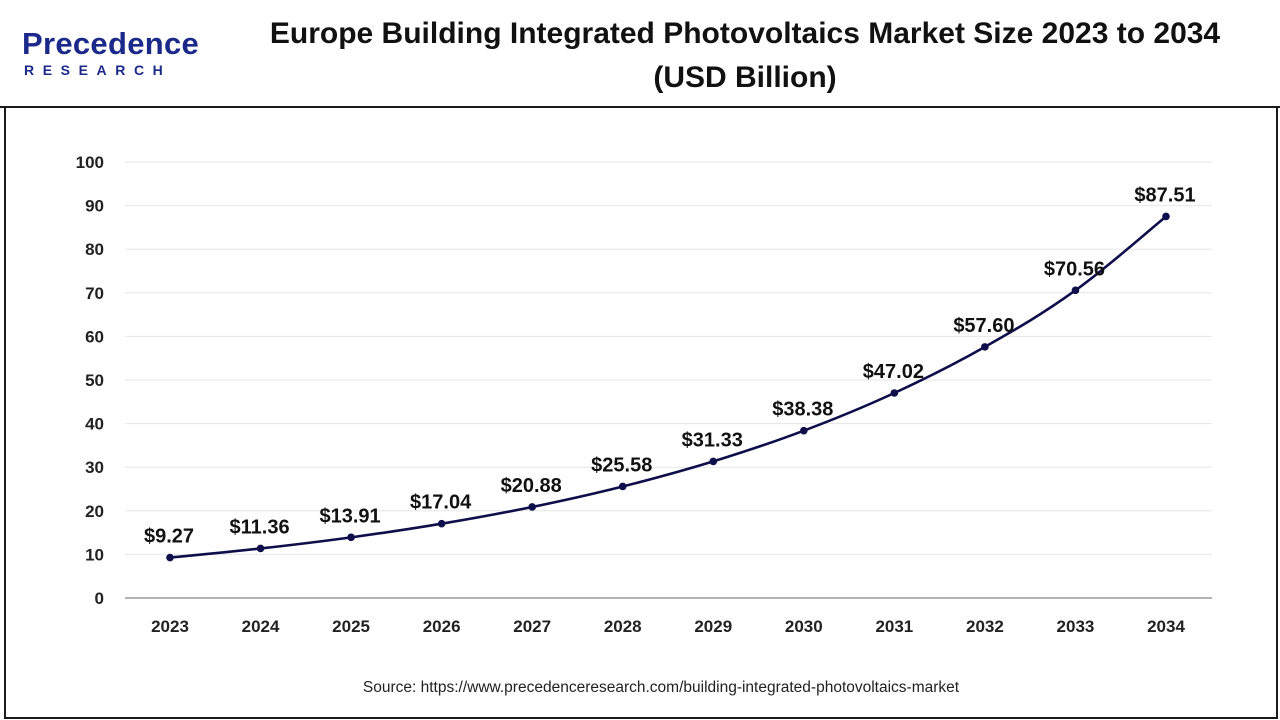 The height and width of the screenshot is (720, 1280). Describe the element at coordinates (623, 626) in the screenshot. I see `x-tick-label: 2028` at that location.